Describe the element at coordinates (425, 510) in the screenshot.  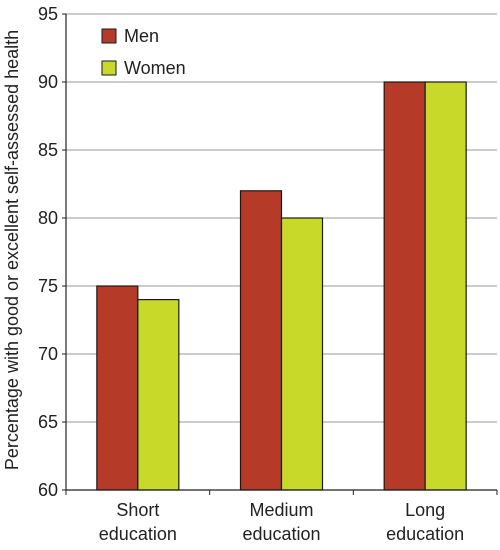
I see `x-tick-label: Long` at that location.